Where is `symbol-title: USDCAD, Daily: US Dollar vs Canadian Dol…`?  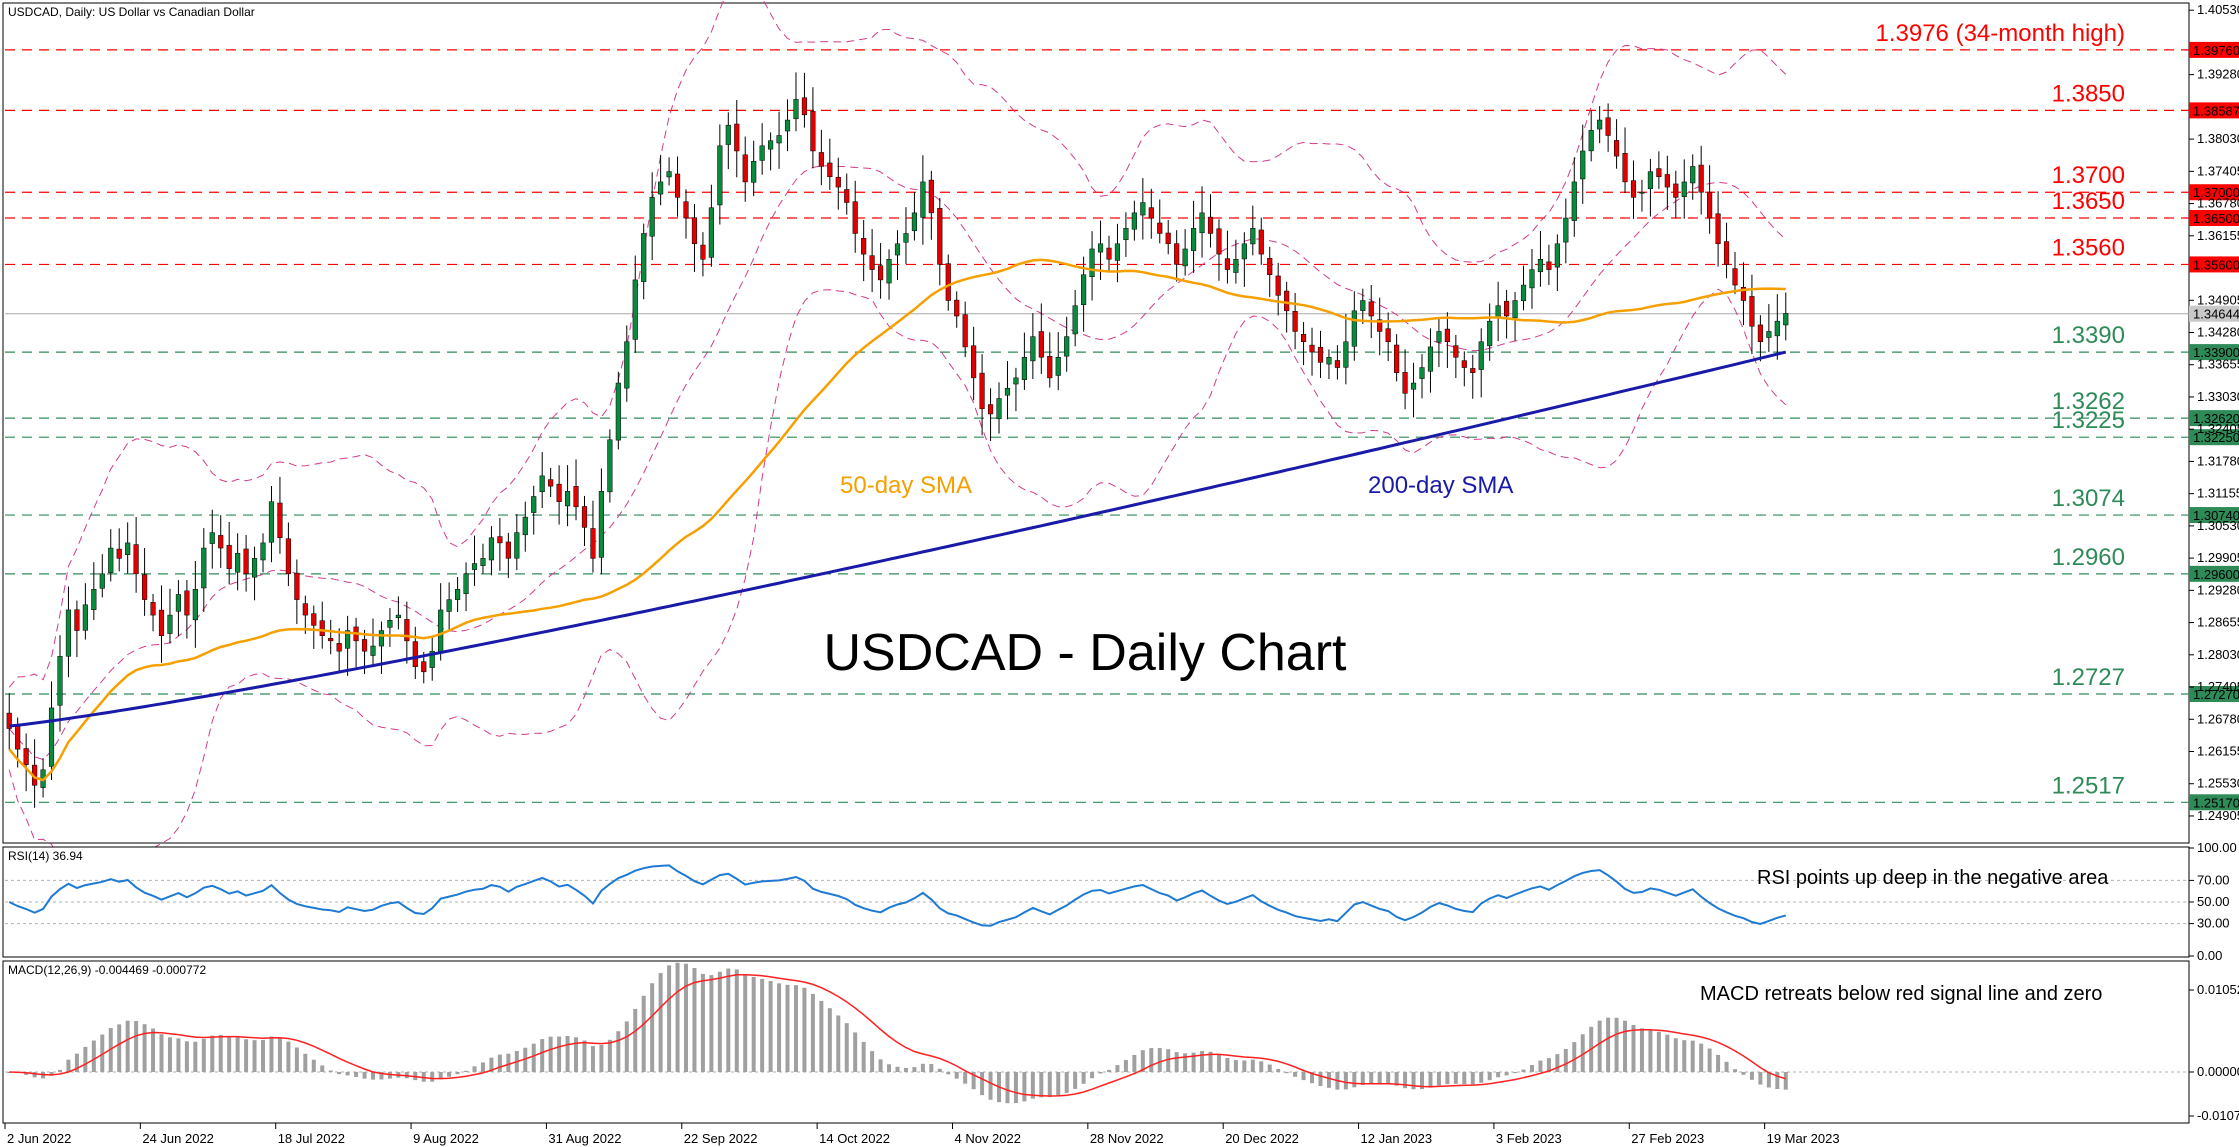 symbol-title: USDCAD, Daily: US Dollar vs Canadian Dol… is located at coordinates (131, 12).